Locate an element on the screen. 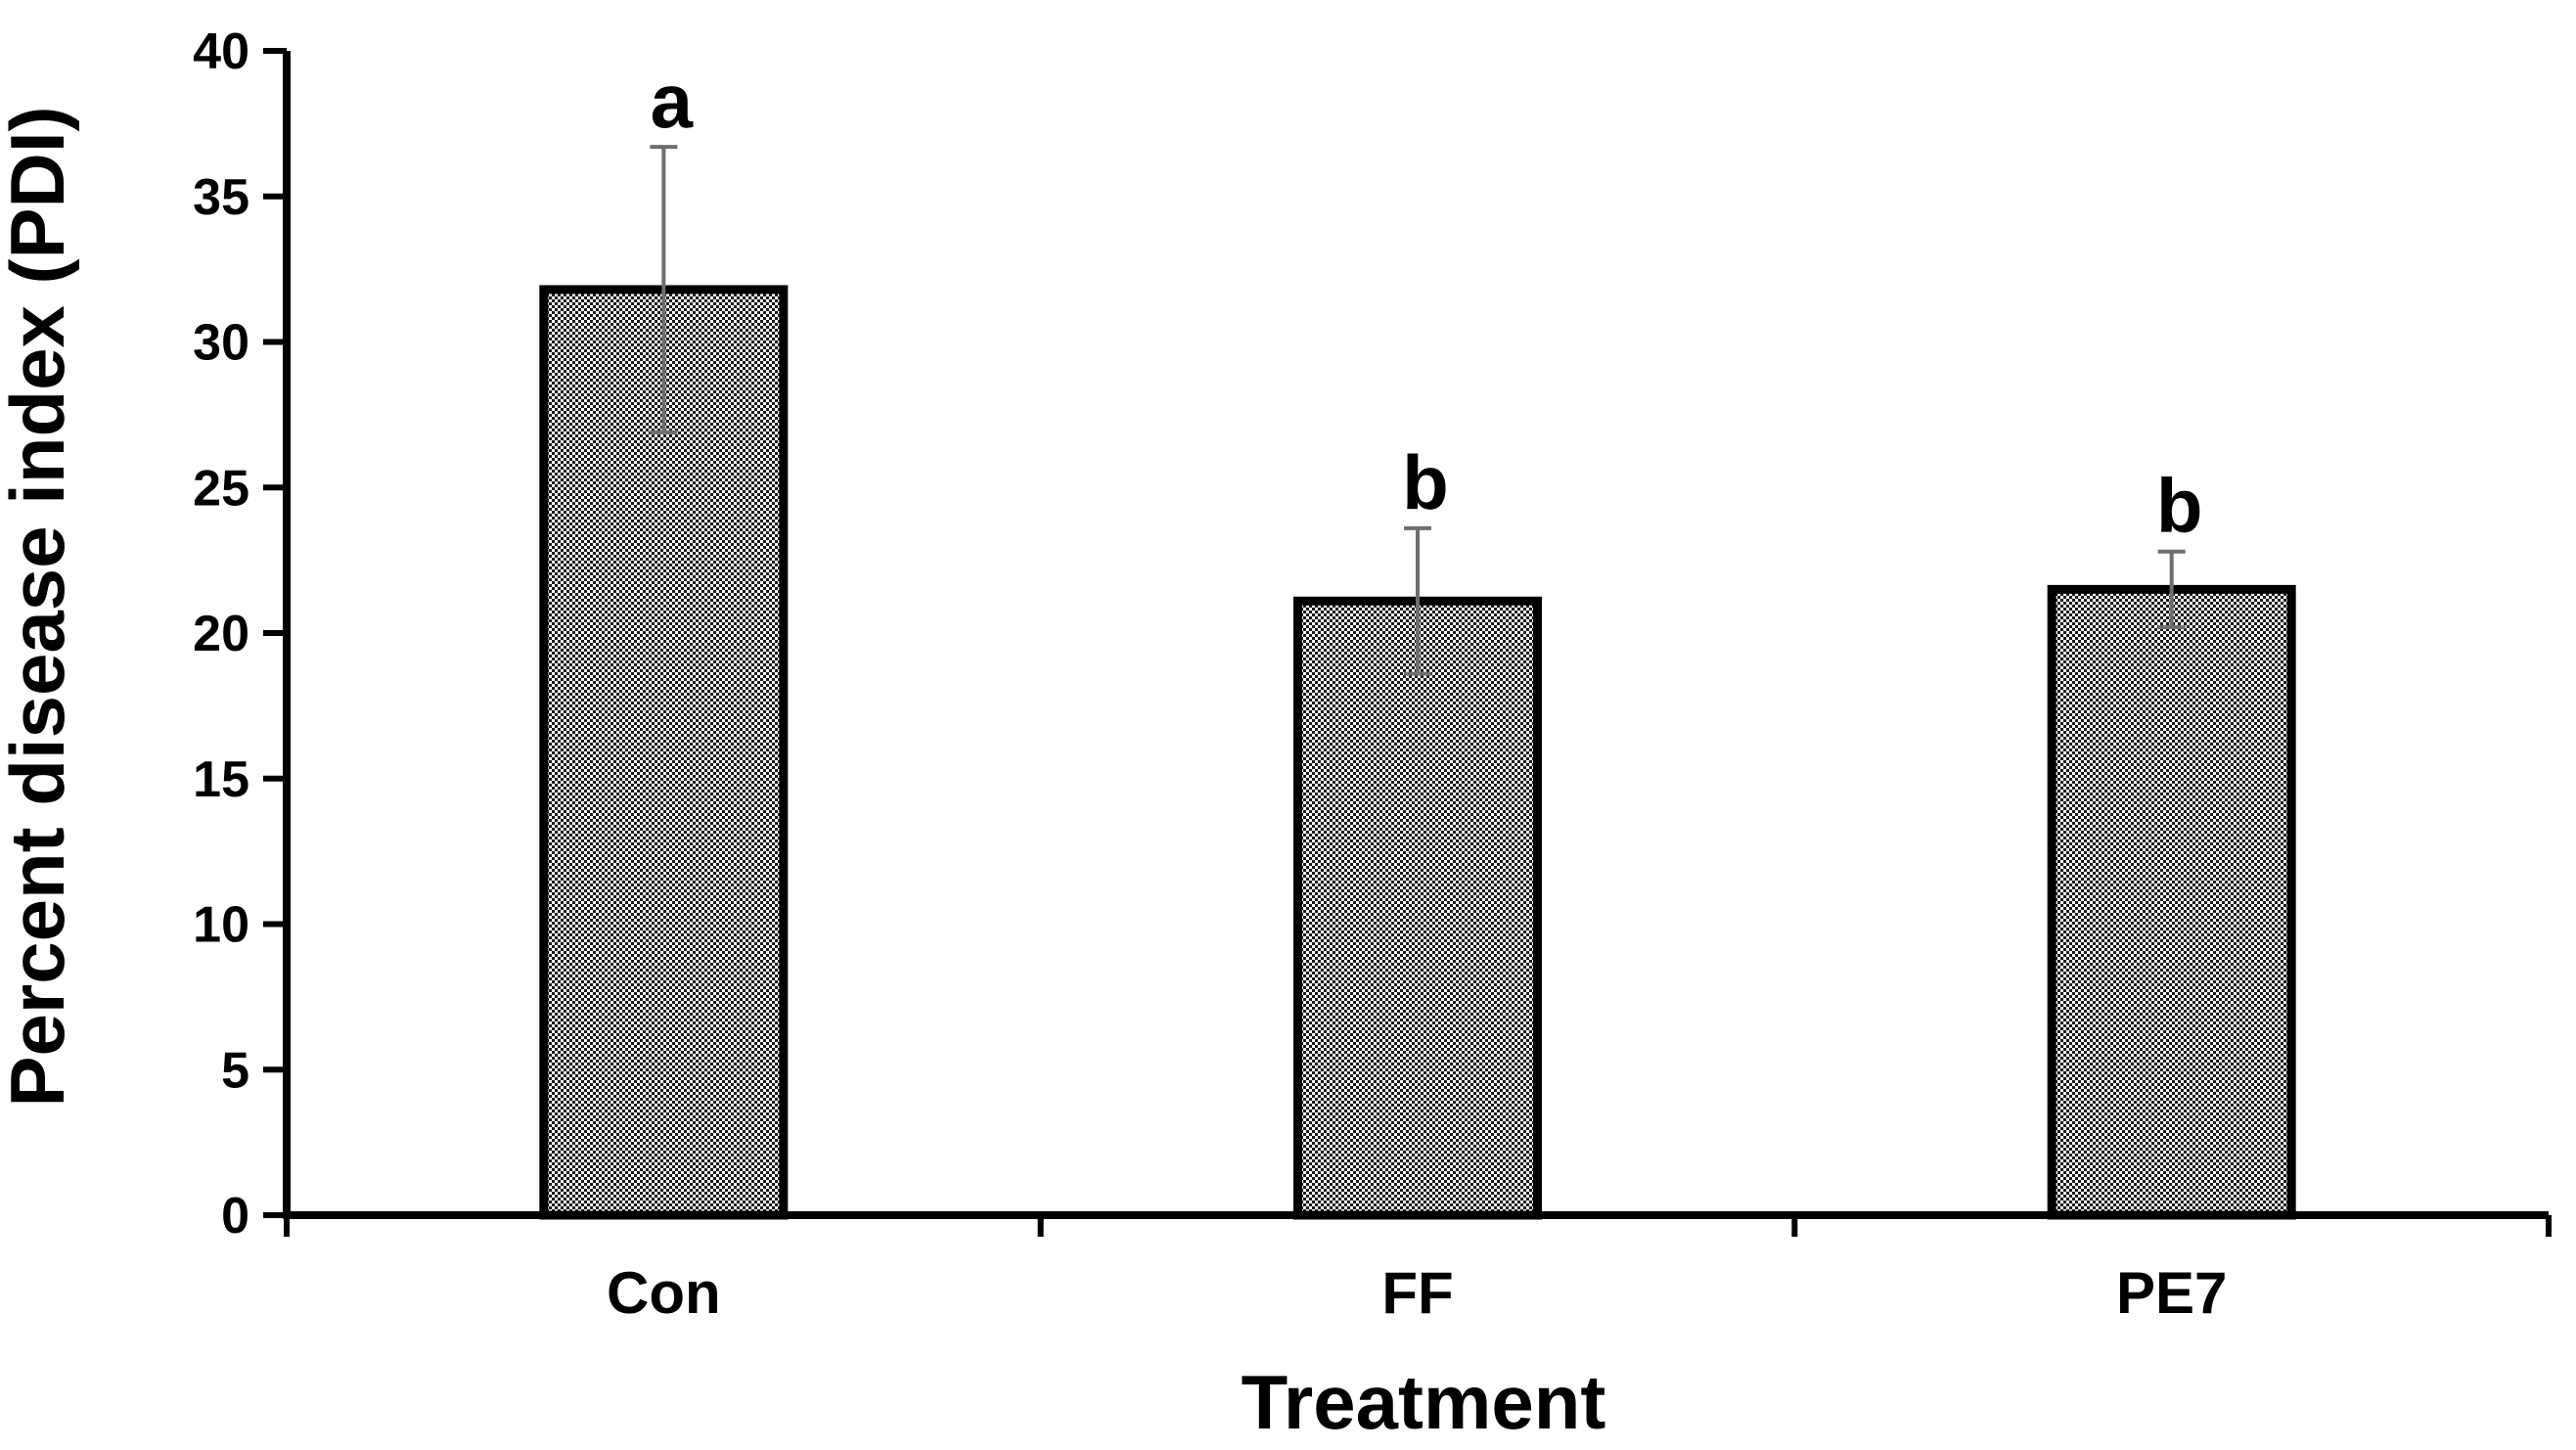 This screenshot has height=1450, width=2576. bar-ff is located at coordinates (1417, 908).